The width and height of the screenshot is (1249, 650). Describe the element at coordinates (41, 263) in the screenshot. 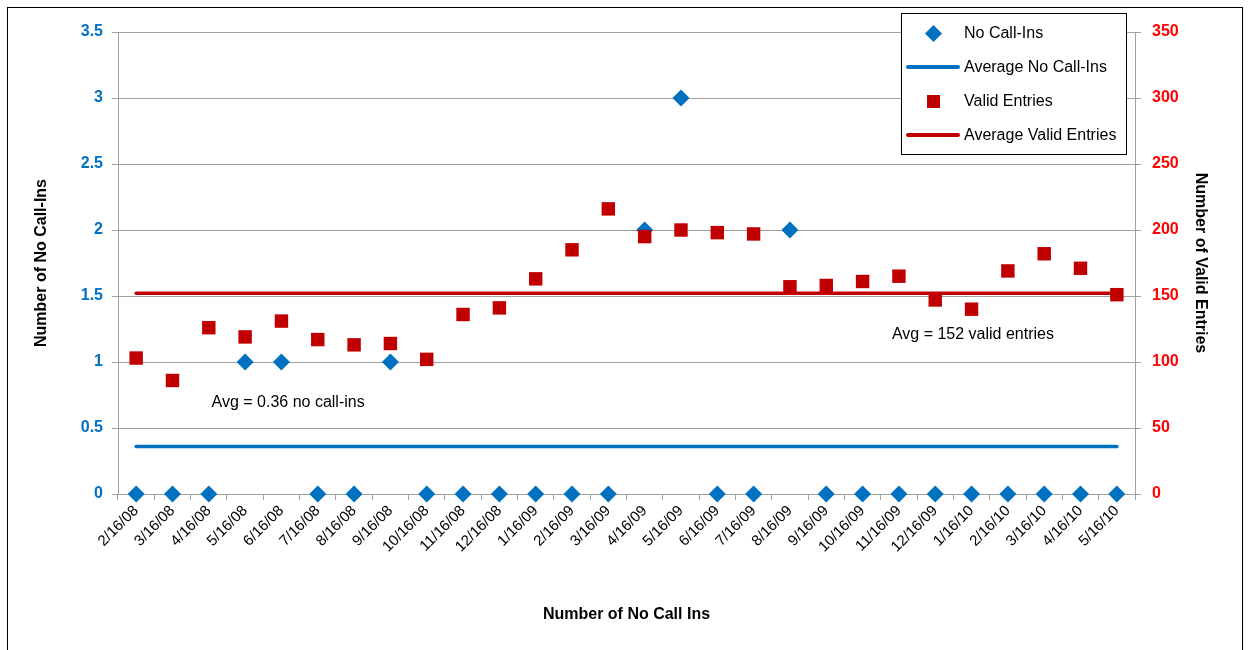

I see `y-axis-title: Number of No Call-Ins` at that location.